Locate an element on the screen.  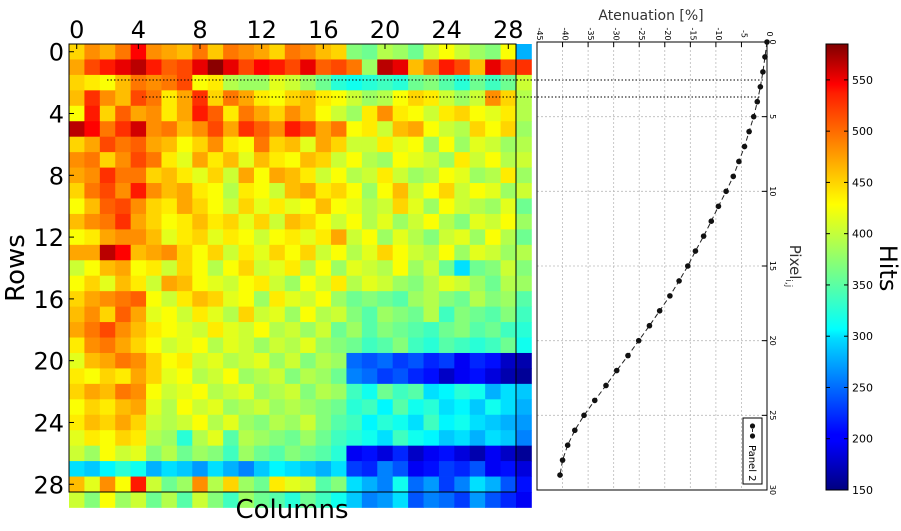
attenuation-y-axis-label: Pixel is located at coordinates (795, 262).